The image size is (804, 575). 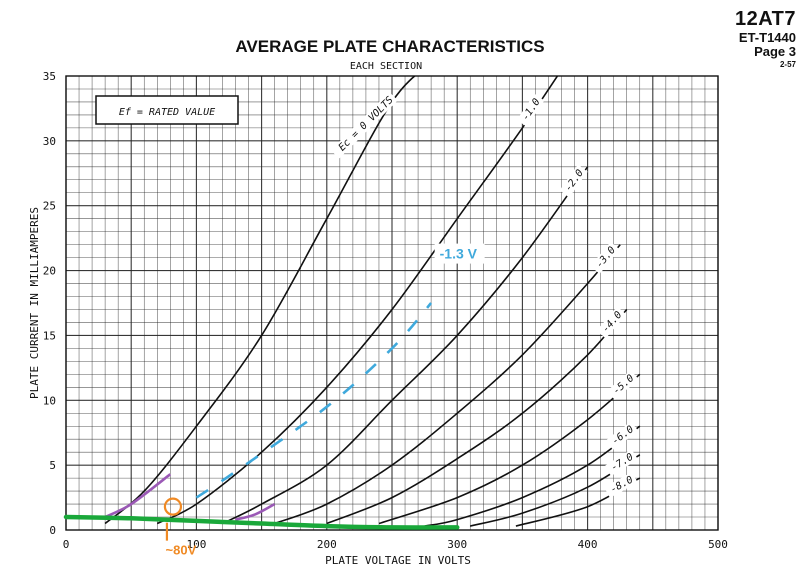 What do you see at coordinates (49, 206) in the screenshot?
I see `y-tick-label: 25` at bounding box center [49, 206].